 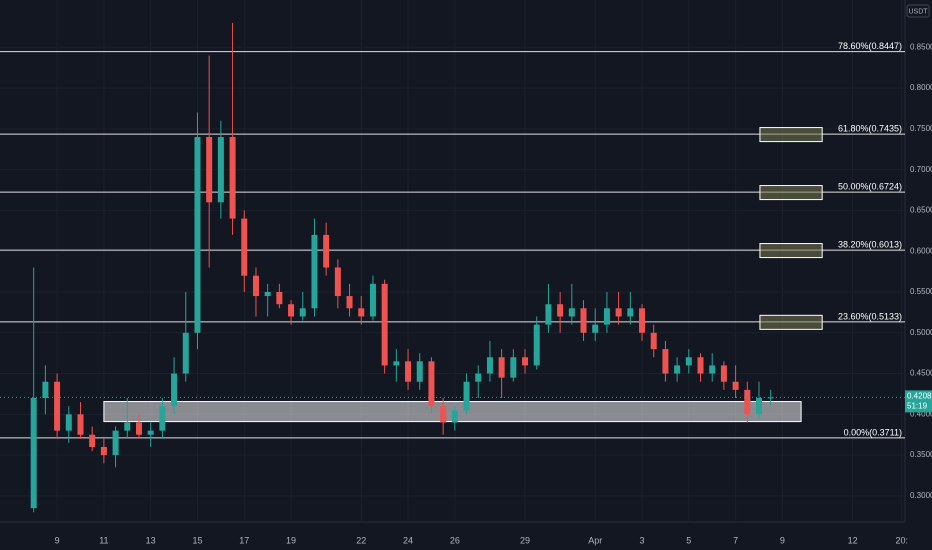 What do you see at coordinates (901, 540) in the screenshot?
I see `x-tick-label: 20:` at bounding box center [901, 540].